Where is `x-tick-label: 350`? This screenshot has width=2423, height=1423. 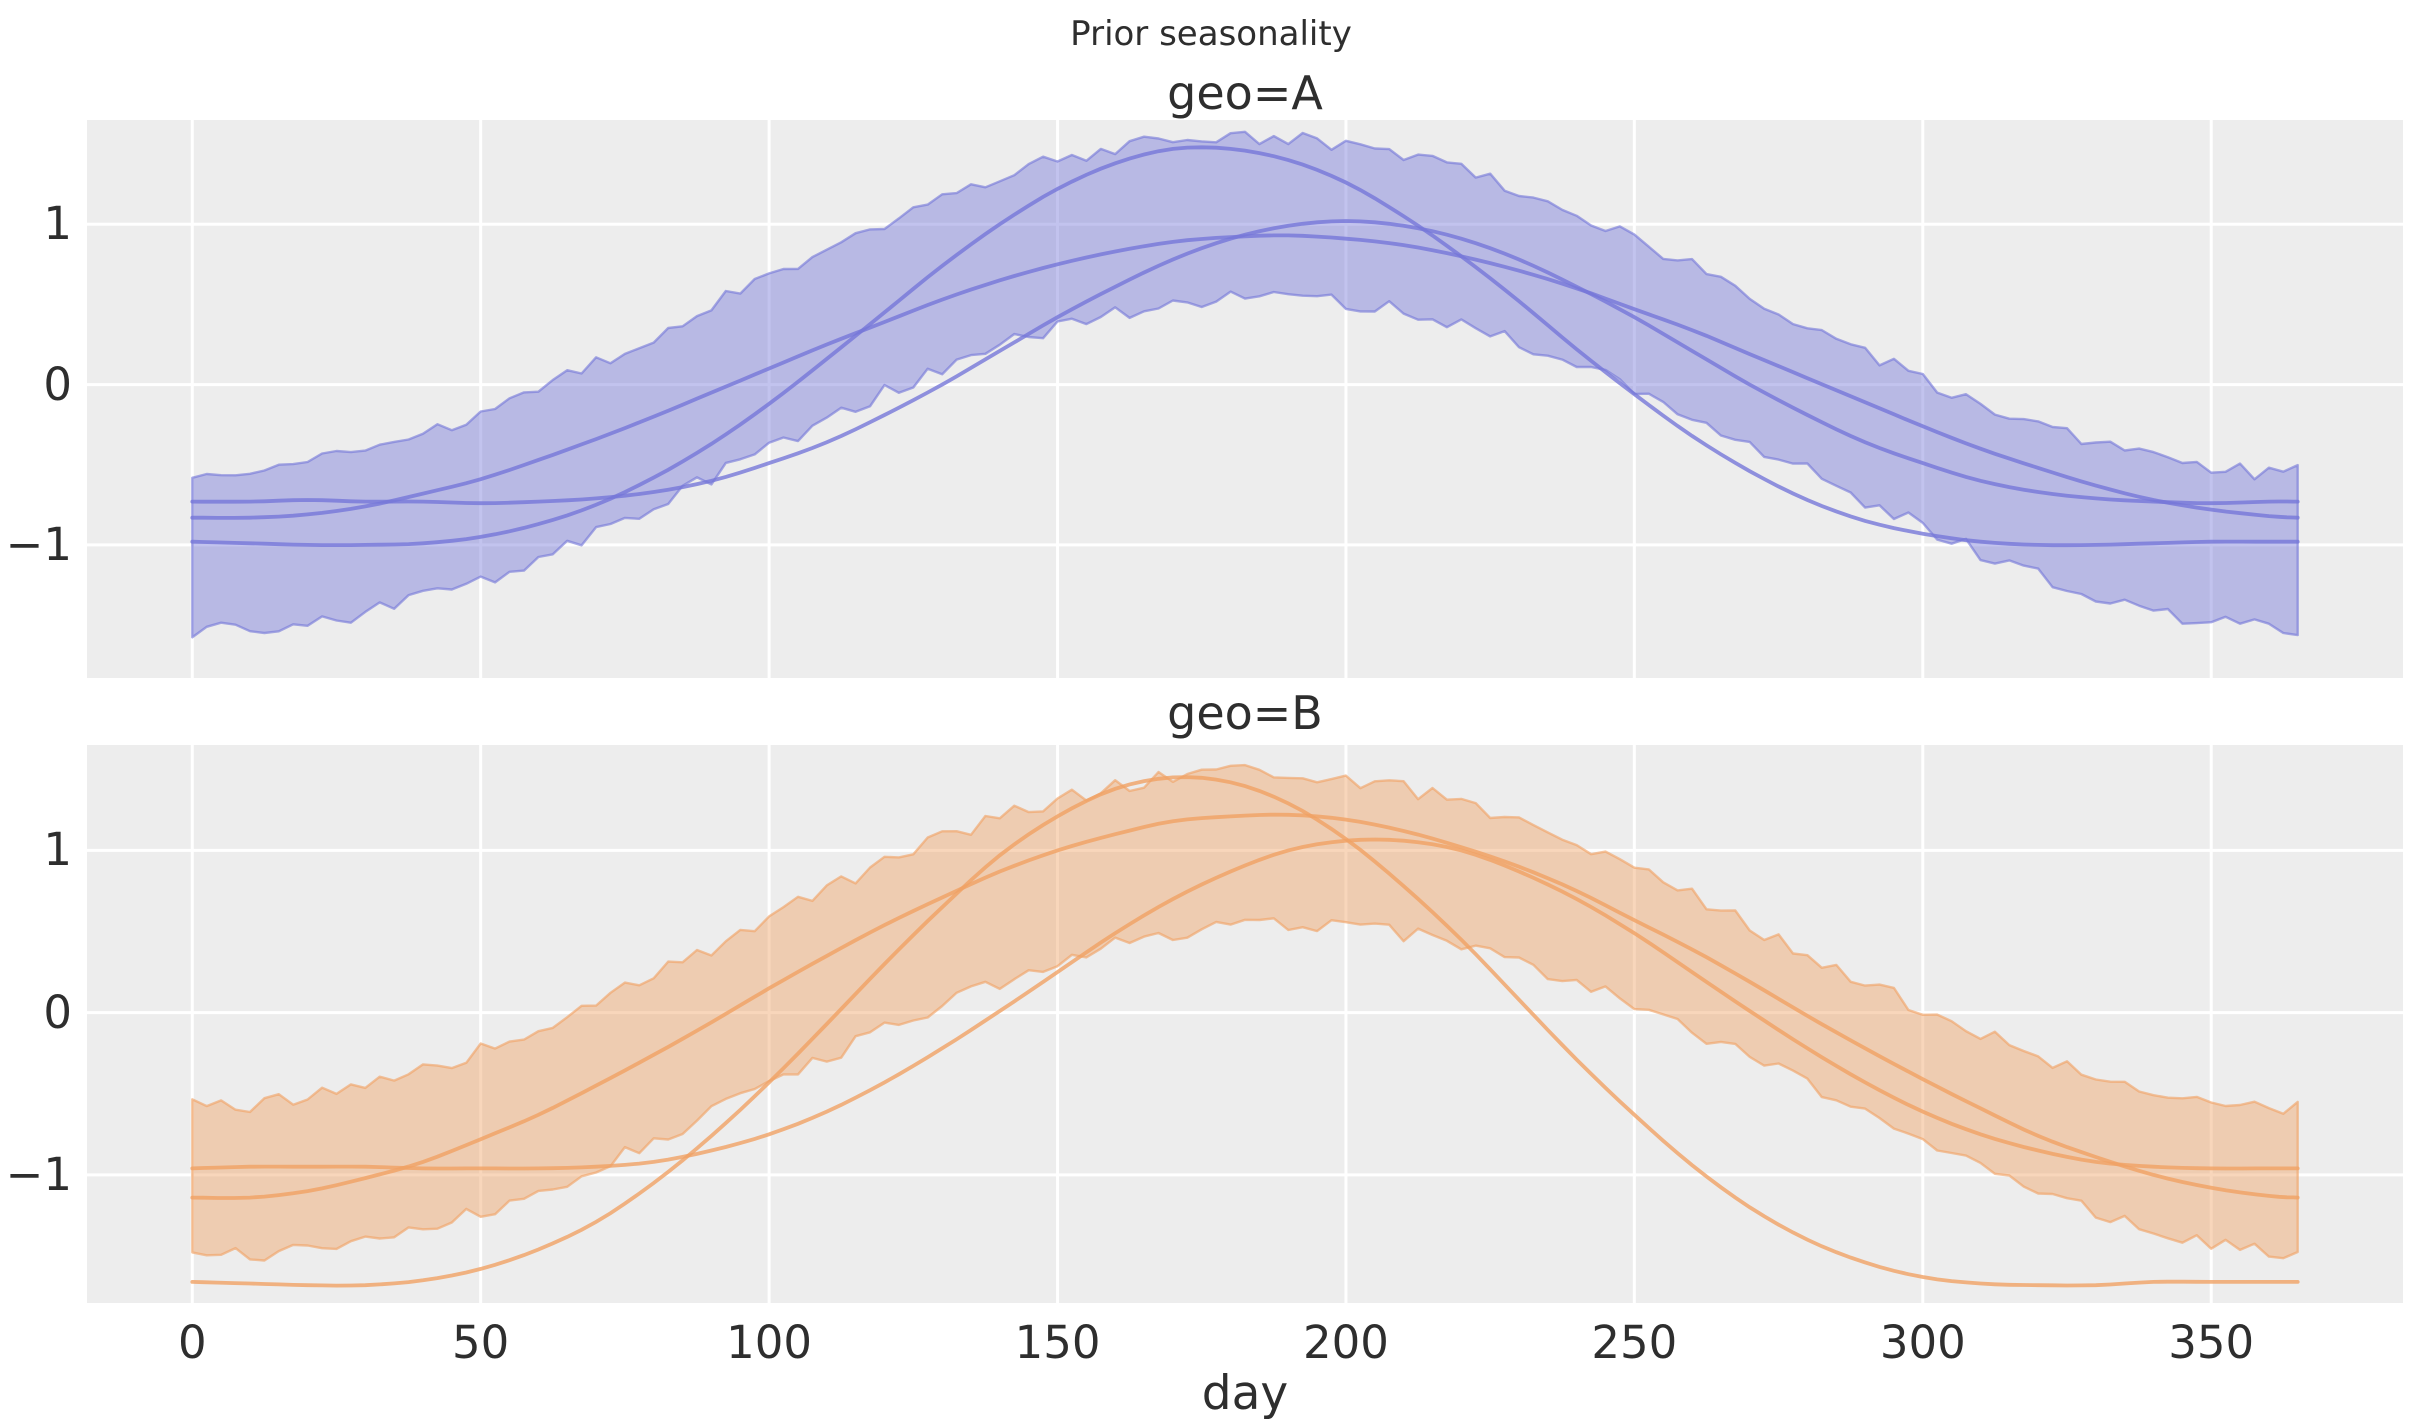
x-tick-label: 350 is located at coordinates (2211, 1342).